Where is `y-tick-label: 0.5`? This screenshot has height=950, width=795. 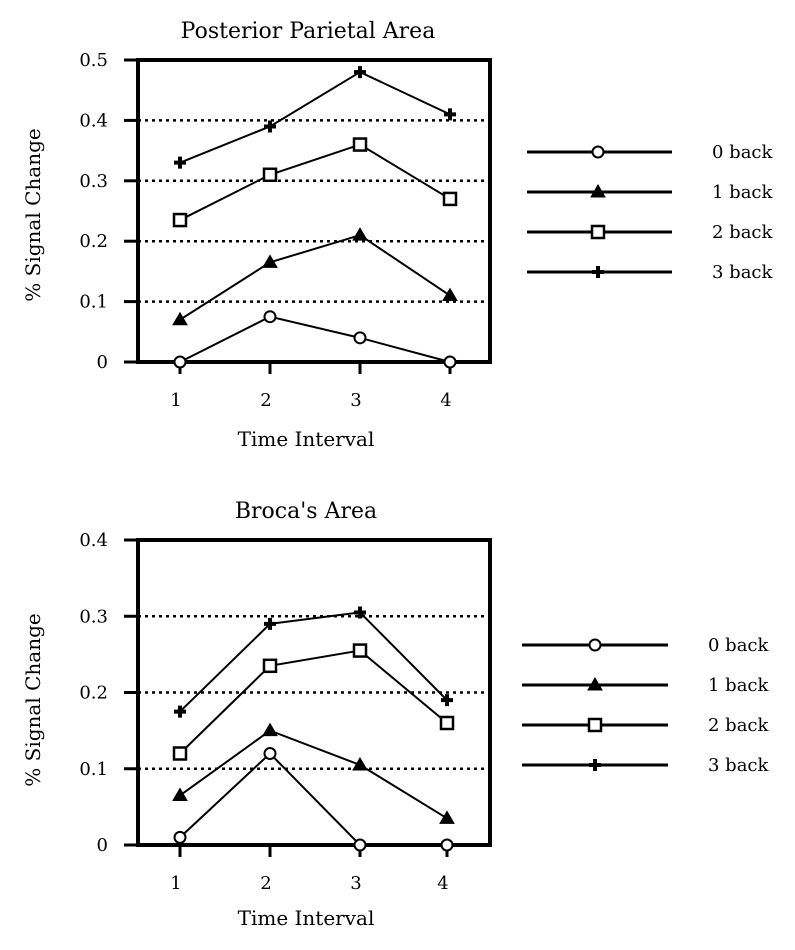 y-tick-label: 0.5 is located at coordinates (93, 60).